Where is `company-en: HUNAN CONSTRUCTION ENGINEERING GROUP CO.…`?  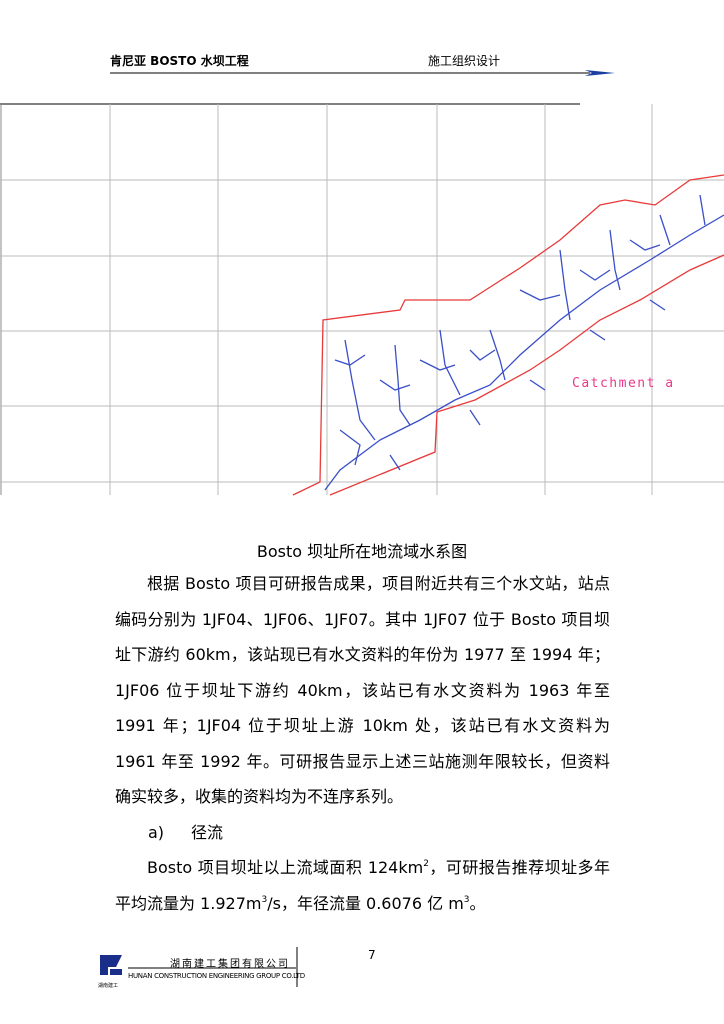
company-en: HUNAN CONSTRUCTION ENGINEERING GROUP CO.… is located at coordinates (216, 976).